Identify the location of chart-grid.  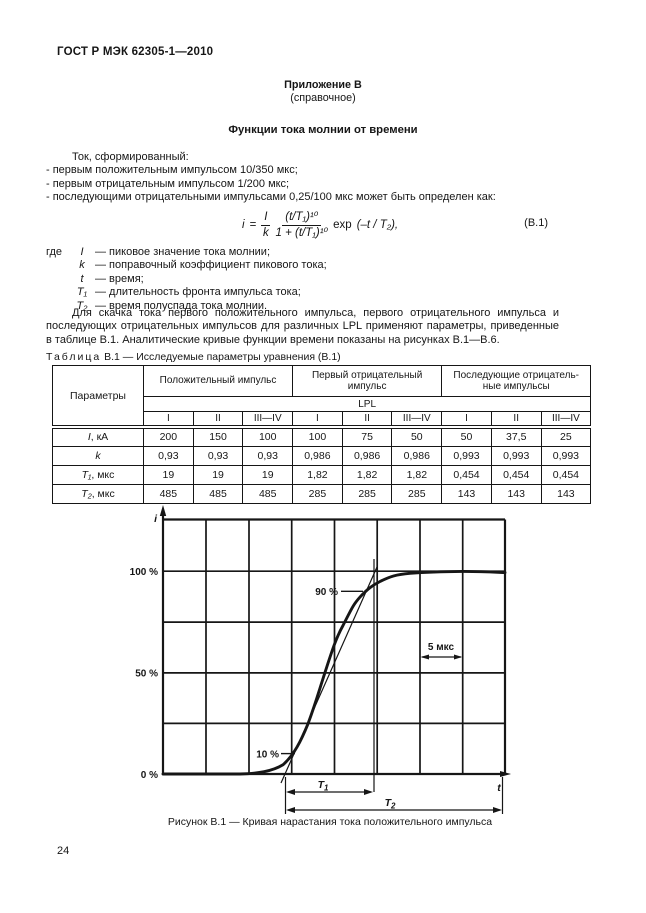
(335, 646).